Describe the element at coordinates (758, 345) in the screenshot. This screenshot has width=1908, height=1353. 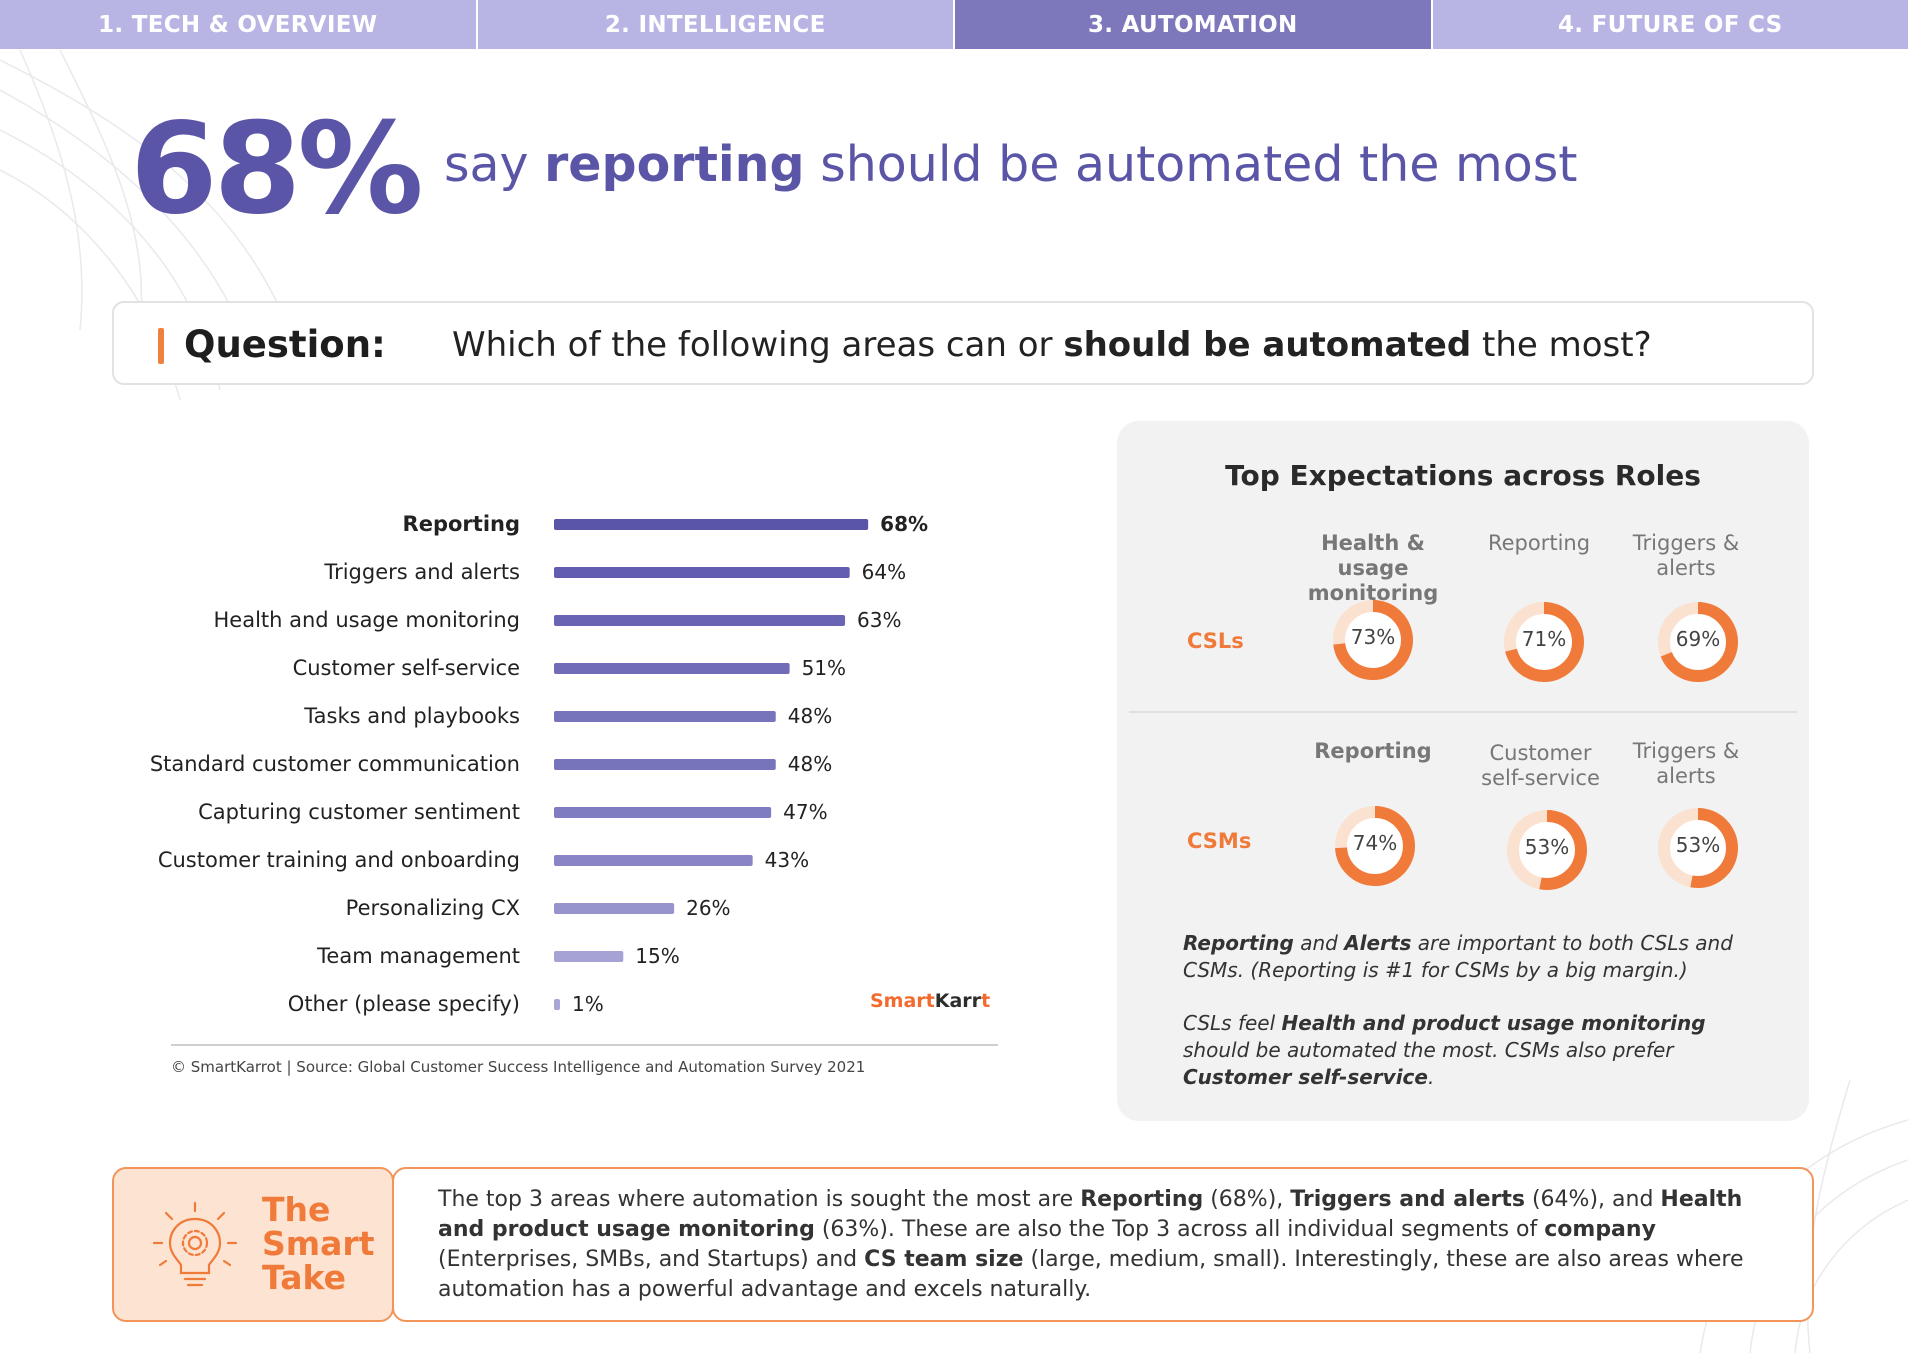
I see `question-pre: Which of the following areas can or` at that location.